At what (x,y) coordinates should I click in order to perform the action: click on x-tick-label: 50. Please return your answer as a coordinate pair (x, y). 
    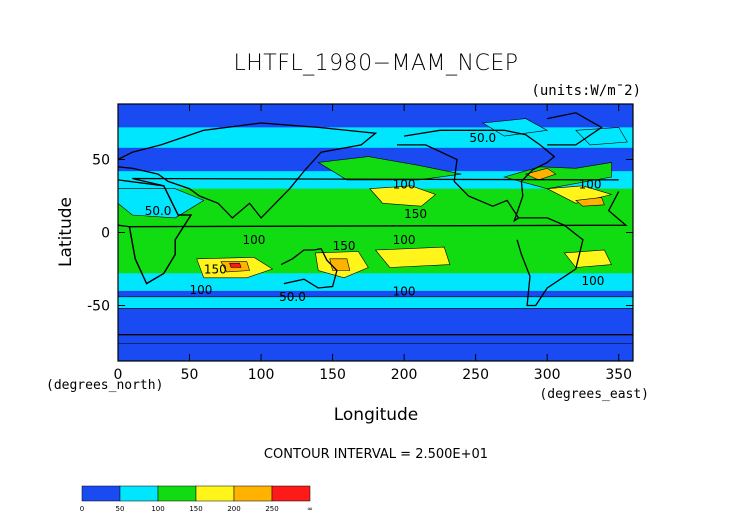
    Looking at the image, I should click on (190, 375).